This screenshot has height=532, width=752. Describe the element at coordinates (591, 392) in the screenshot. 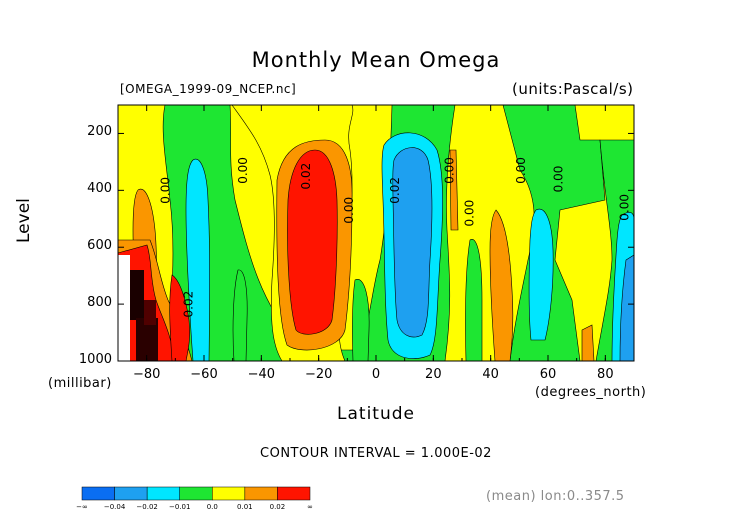

I see `x-units-label: (degrees_north)` at that location.